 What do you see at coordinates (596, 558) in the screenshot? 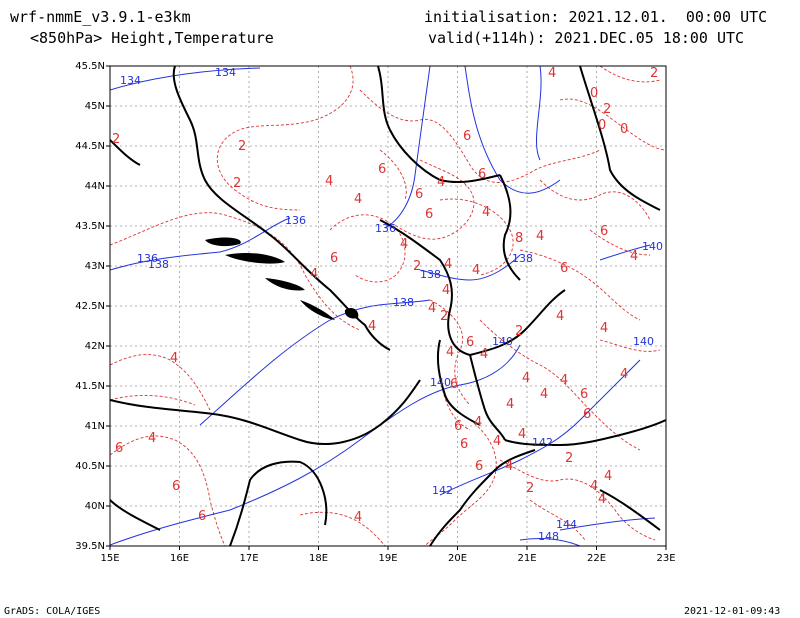
I see `lon-tick-label: 22E` at bounding box center [596, 558].